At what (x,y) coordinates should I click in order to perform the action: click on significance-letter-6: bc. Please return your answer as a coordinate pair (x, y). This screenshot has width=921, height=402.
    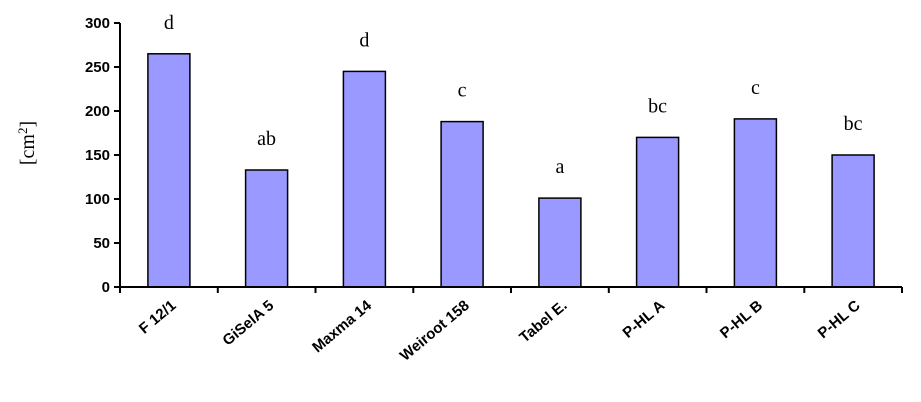
    Looking at the image, I should click on (657, 106).